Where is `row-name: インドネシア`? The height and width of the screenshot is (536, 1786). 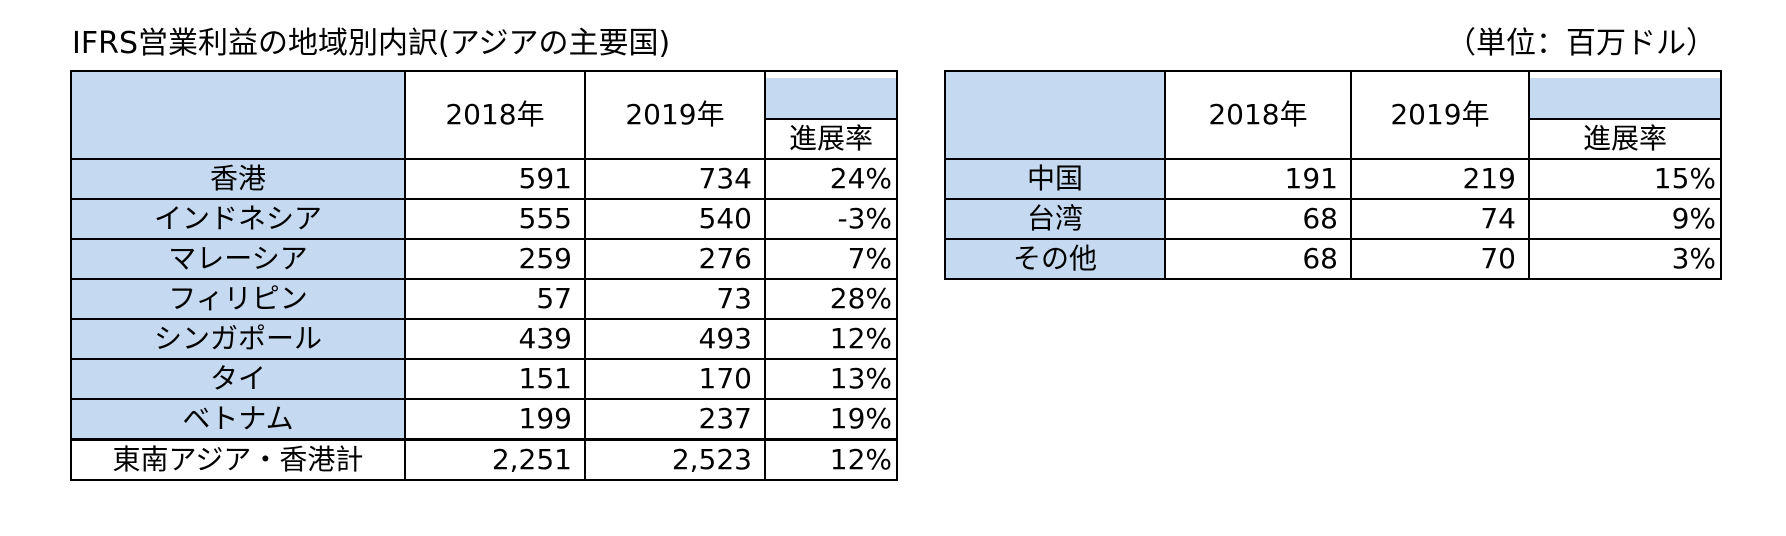 row-name: インドネシア is located at coordinates (238, 219).